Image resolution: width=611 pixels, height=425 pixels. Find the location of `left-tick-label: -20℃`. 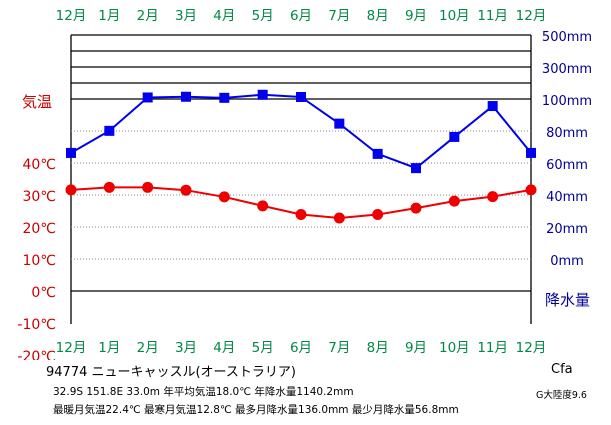

left-tick-label: -20℃ is located at coordinates (36, 354).